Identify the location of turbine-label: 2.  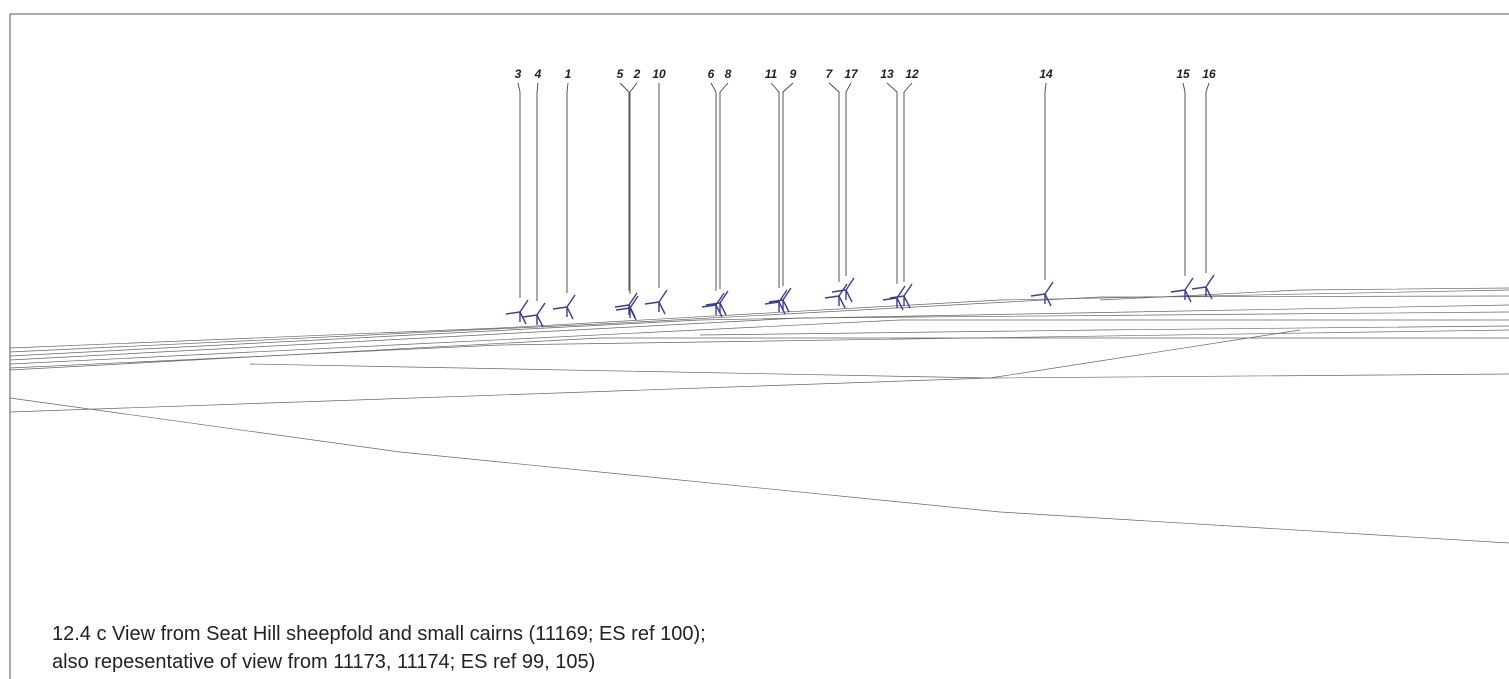
(637, 74).